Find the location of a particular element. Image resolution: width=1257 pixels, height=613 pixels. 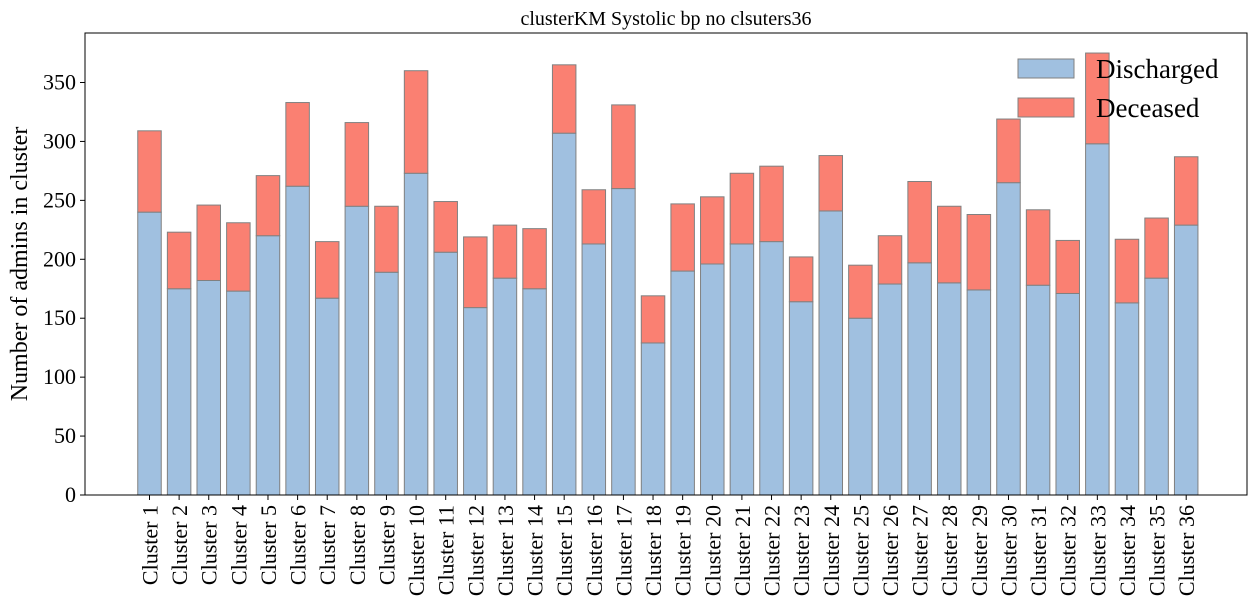

x-tick-label: Cluster 8 is located at coordinates (357, 545).